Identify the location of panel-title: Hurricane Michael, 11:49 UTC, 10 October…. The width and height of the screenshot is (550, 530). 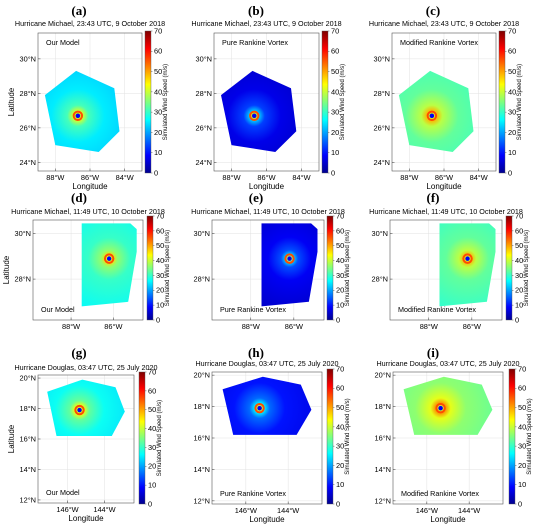
(446, 211).